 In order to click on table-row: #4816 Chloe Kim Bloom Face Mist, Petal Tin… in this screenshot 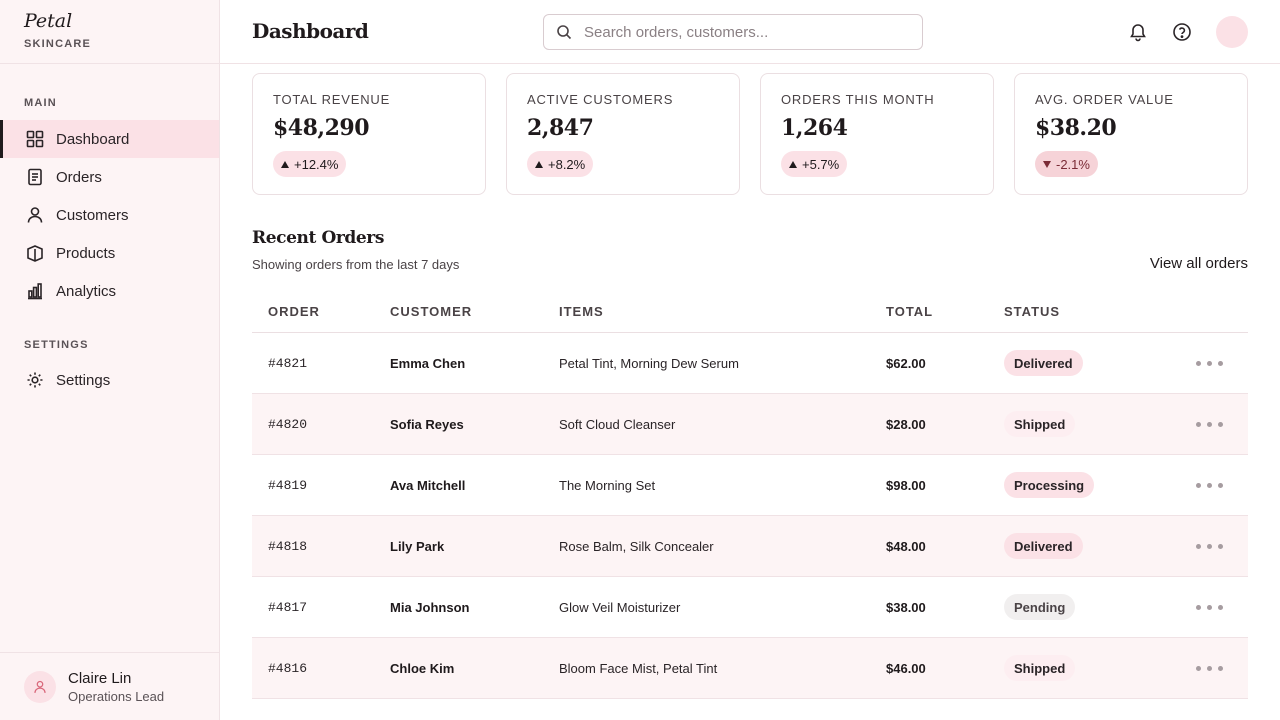, I will do `click(750, 668)`.